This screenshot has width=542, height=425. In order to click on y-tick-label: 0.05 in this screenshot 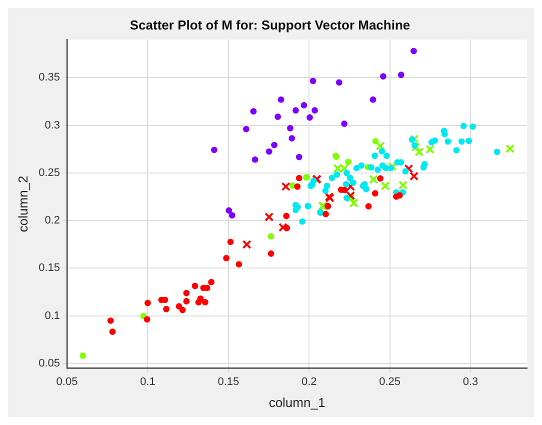, I will do `click(49, 363)`.